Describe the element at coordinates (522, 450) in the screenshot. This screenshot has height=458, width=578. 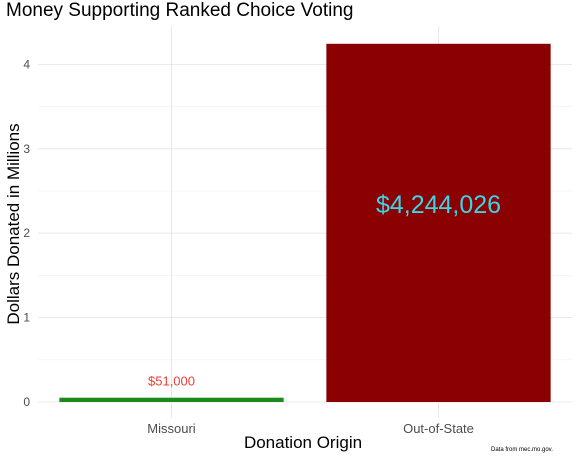
I see `source-note: Data from mec.mo.gov.` at that location.